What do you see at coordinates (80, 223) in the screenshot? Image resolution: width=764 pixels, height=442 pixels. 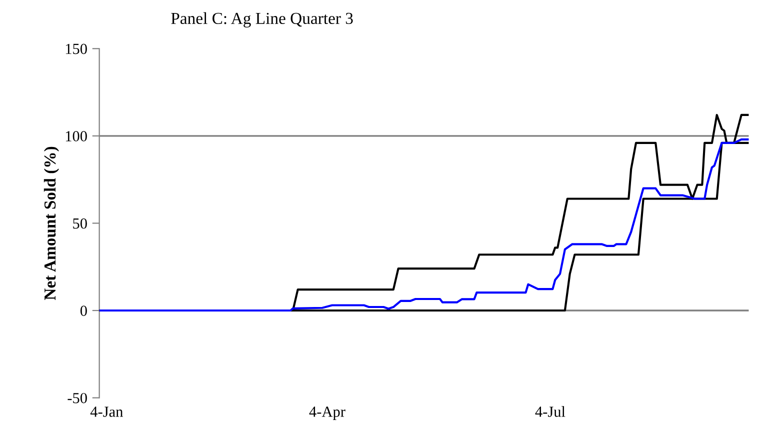 I see `y-tick-label: 50` at bounding box center [80, 223].